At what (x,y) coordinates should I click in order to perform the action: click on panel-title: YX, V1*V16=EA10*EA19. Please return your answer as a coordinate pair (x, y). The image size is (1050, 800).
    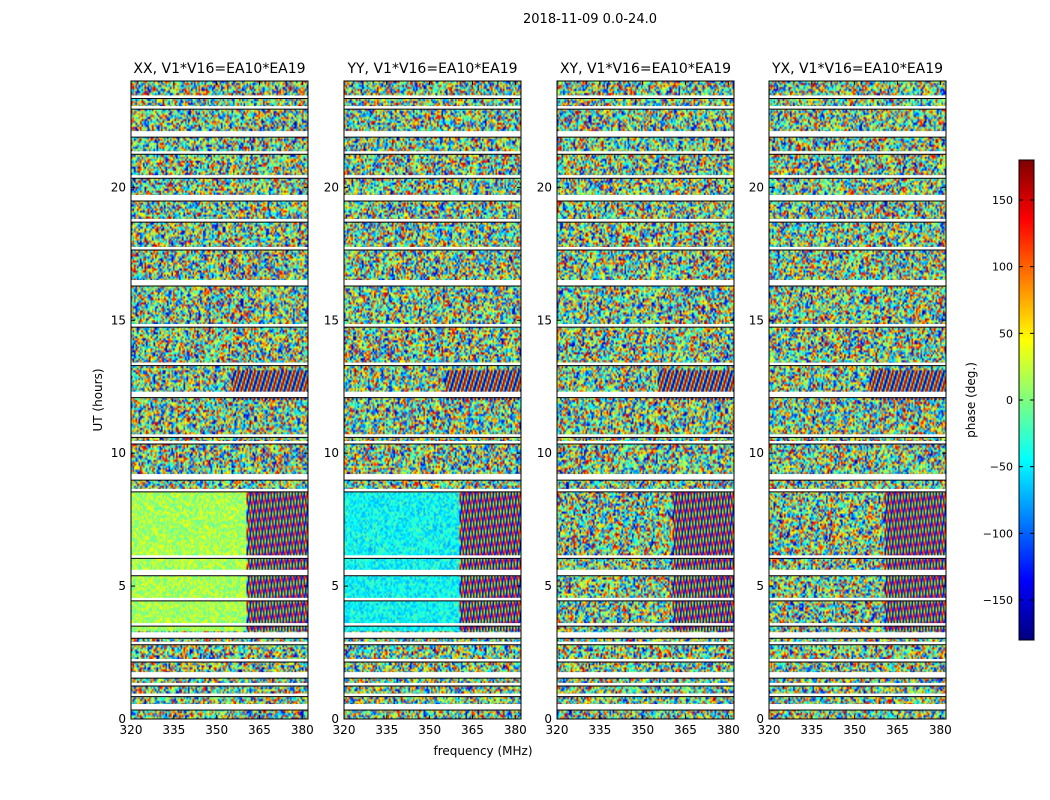
    Looking at the image, I should click on (857, 69).